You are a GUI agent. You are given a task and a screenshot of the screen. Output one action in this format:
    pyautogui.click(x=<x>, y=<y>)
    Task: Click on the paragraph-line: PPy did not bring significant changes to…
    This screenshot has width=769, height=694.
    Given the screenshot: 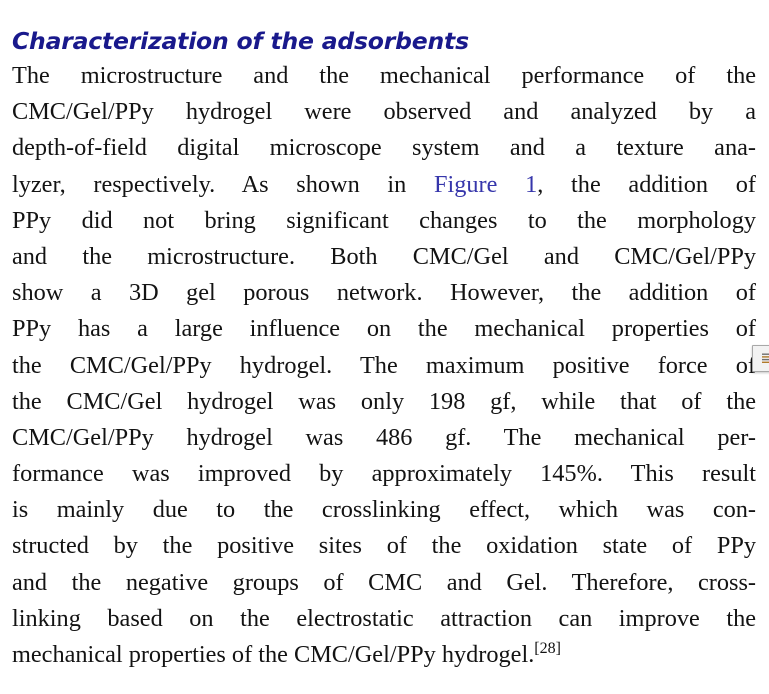 What is the action you would take?
    pyautogui.click(x=384, y=221)
    